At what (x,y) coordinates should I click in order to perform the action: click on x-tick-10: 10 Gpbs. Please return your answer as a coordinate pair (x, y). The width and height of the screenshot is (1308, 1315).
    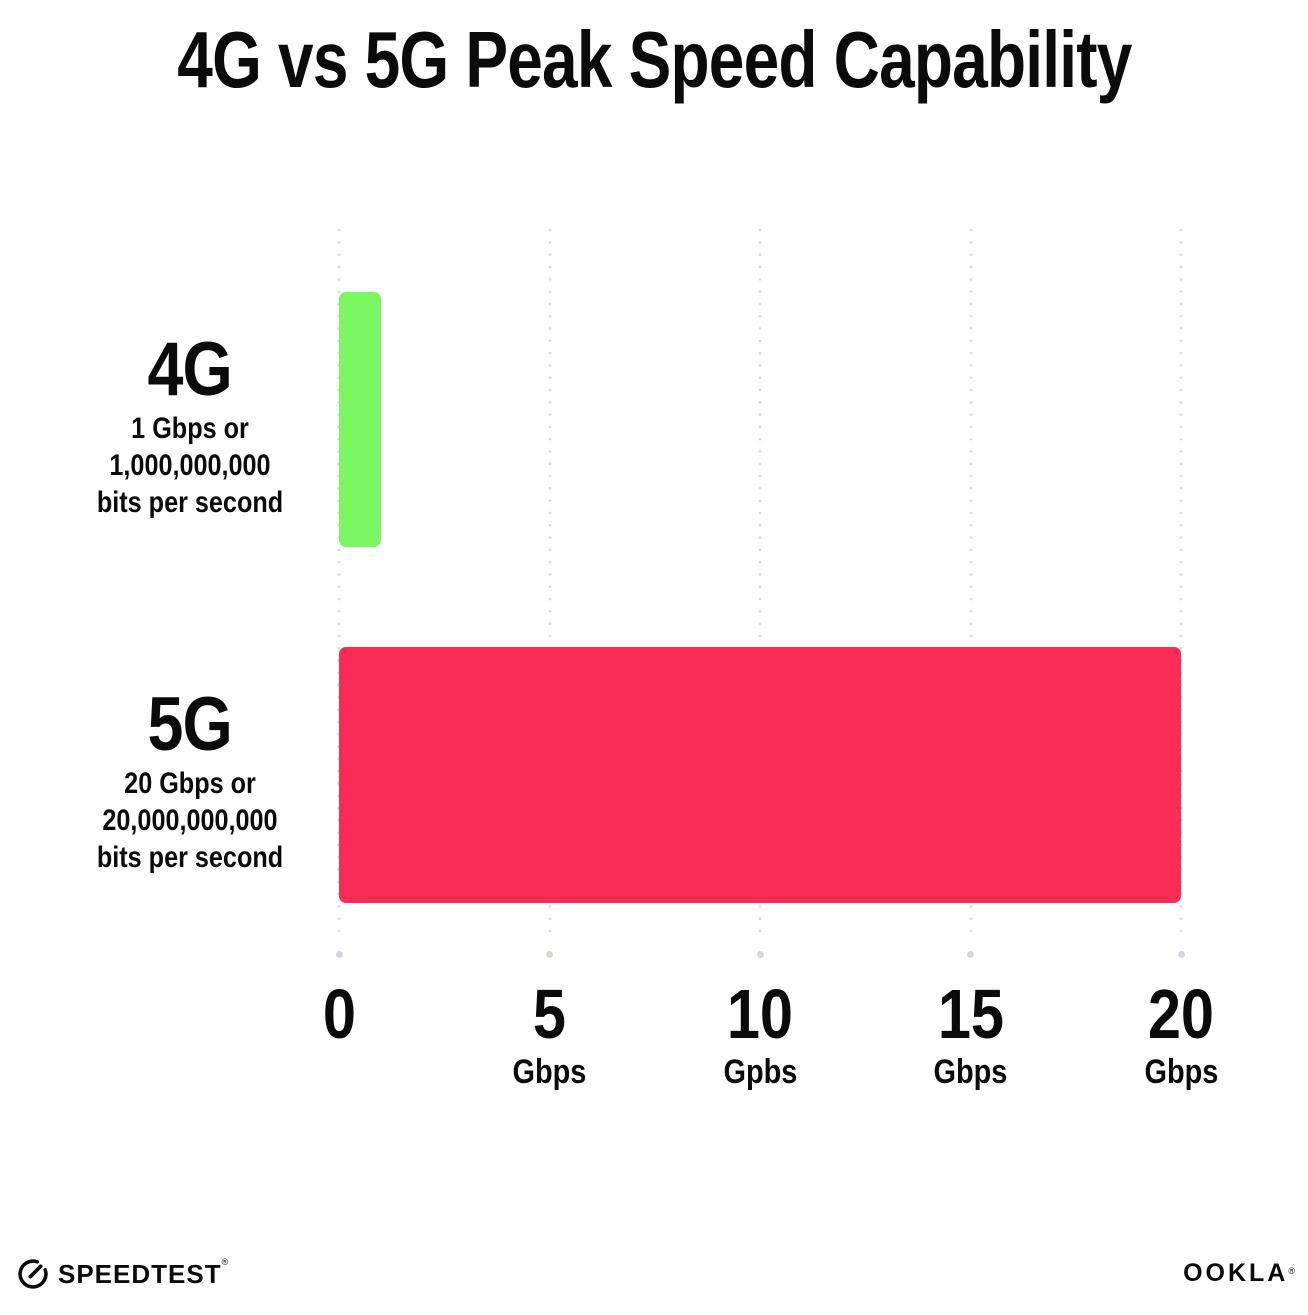
    Looking at the image, I should click on (760, 1033).